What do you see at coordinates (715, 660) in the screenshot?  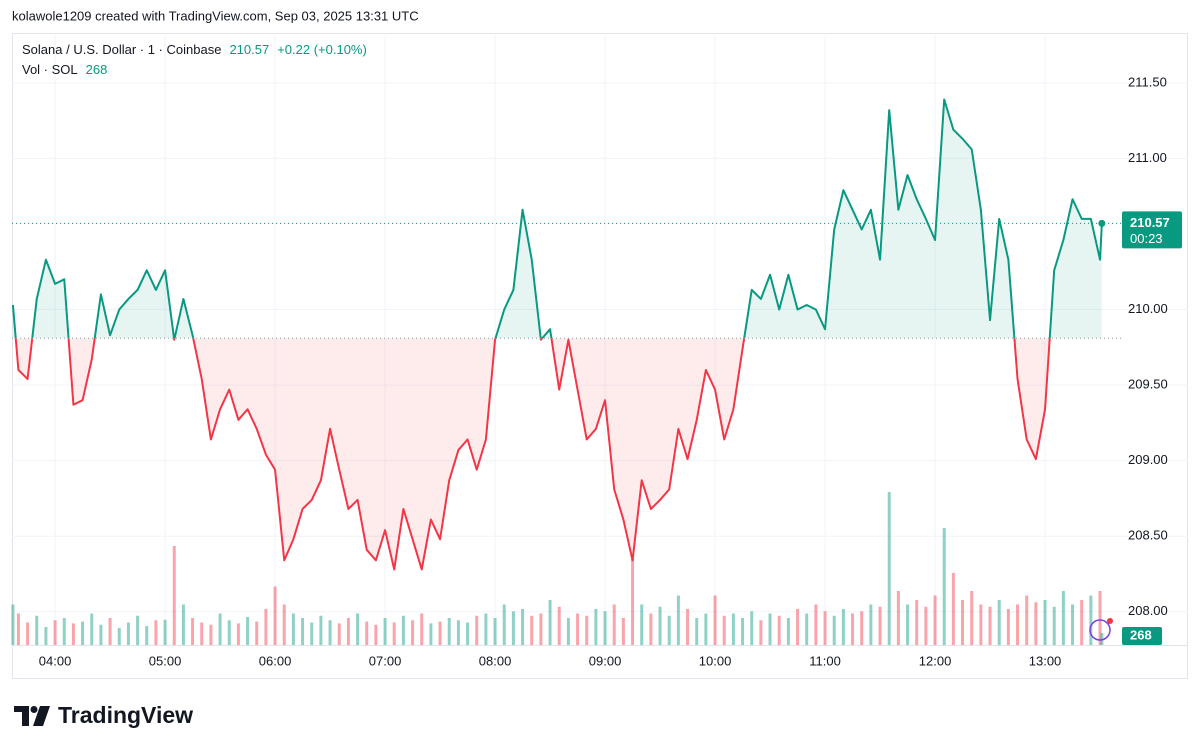 I see `x-tick-label: 10:00` at bounding box center [715, 660].